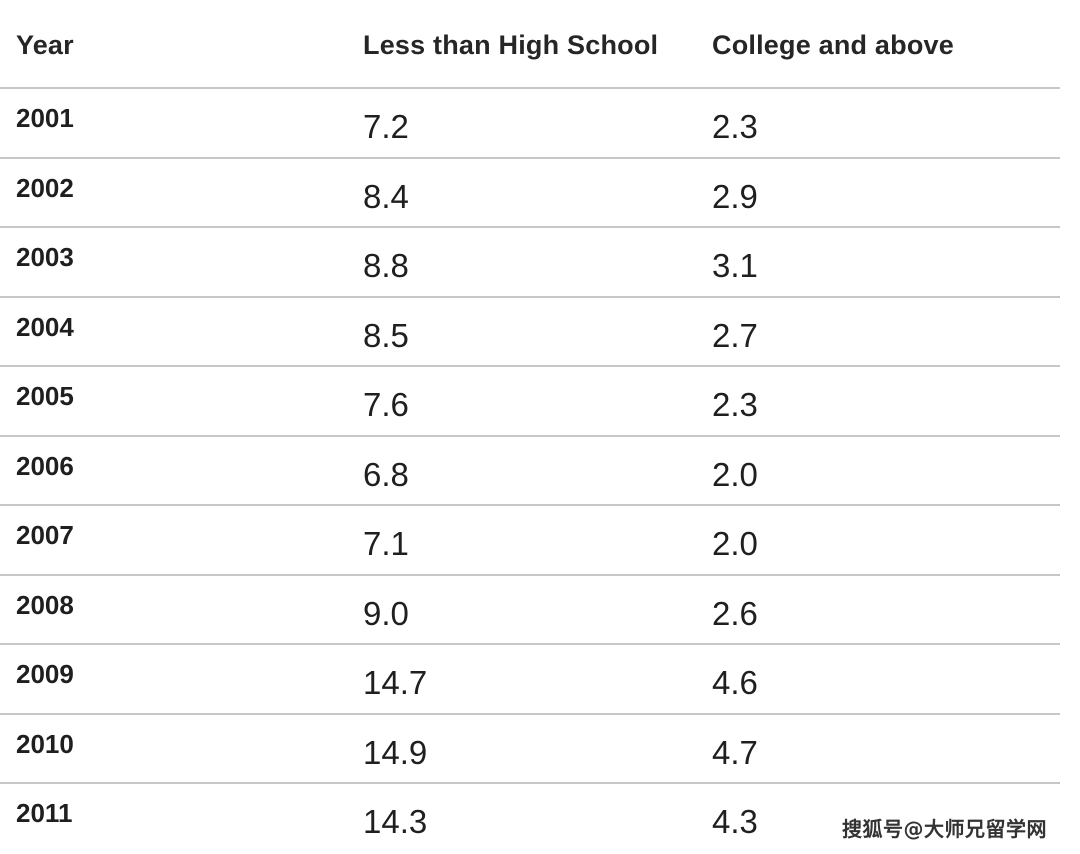 The image size is (1080, 854). I want to click on cell-year: 2008, so click(45, 604).